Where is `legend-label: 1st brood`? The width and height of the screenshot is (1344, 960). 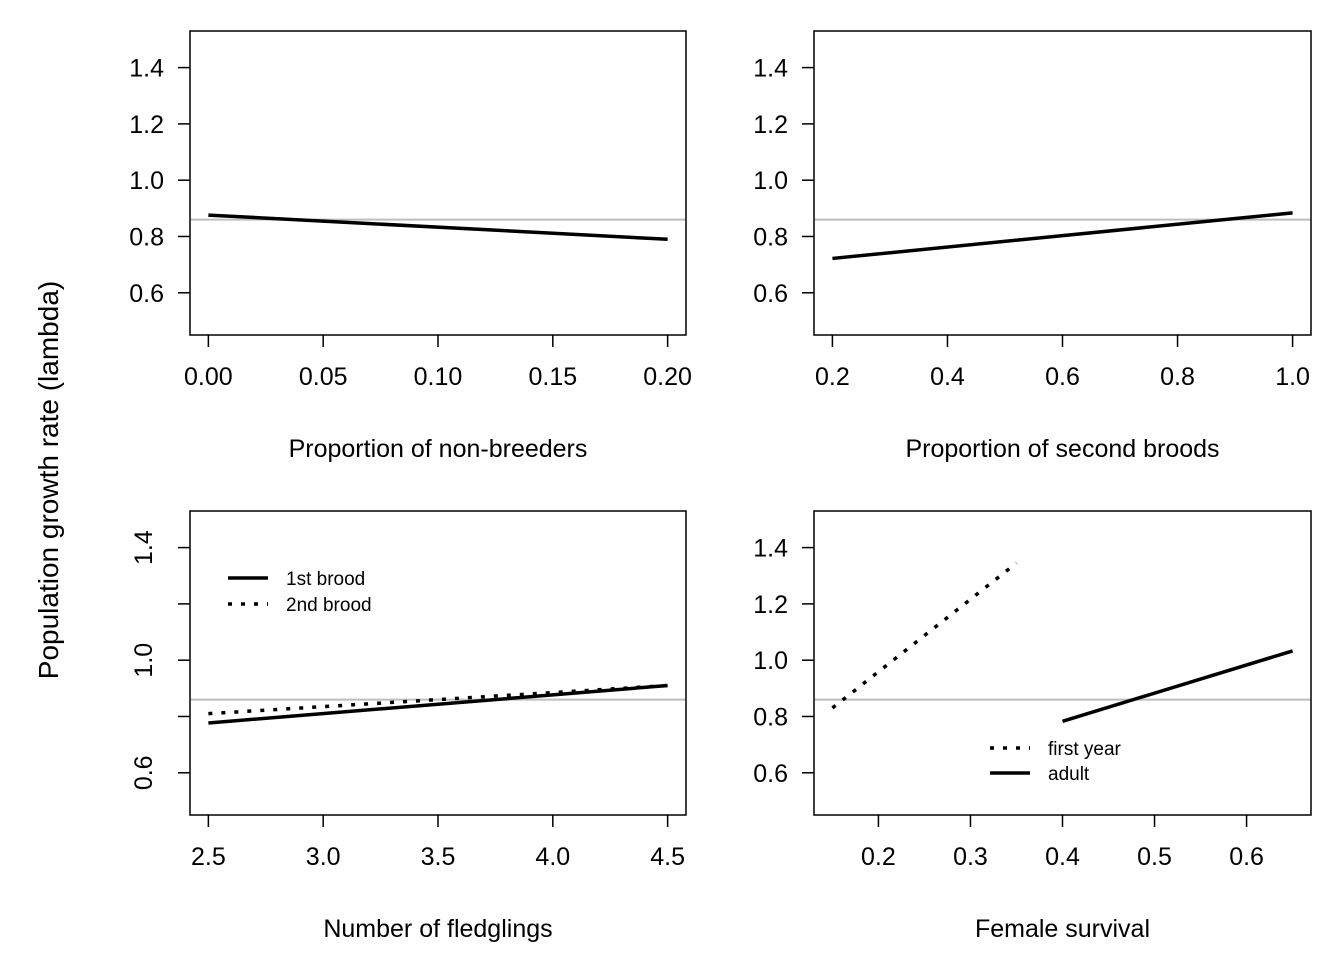
legend-label: 1st brood is located at coordinates (325, 579).